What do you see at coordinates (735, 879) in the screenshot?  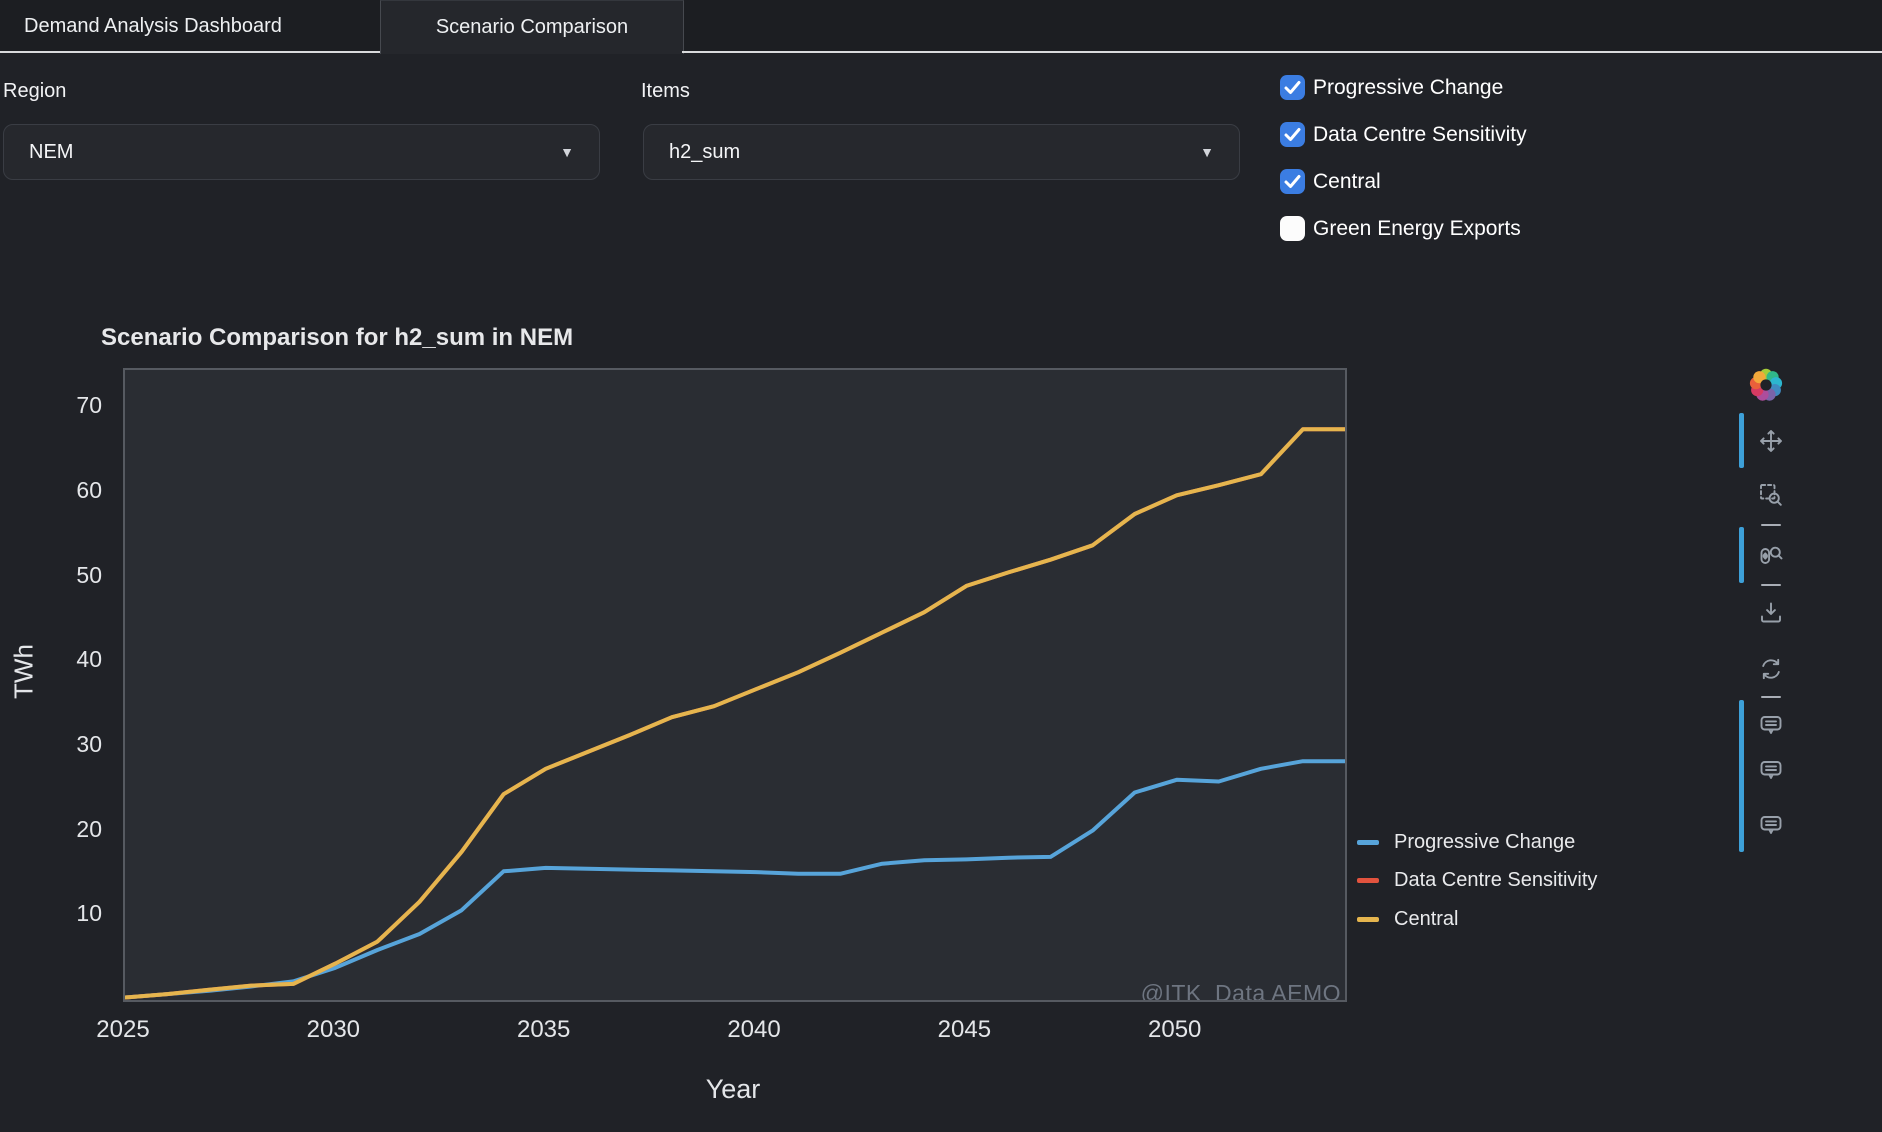 I see `series-line-progressive-change` at bounding box center [735, 879].